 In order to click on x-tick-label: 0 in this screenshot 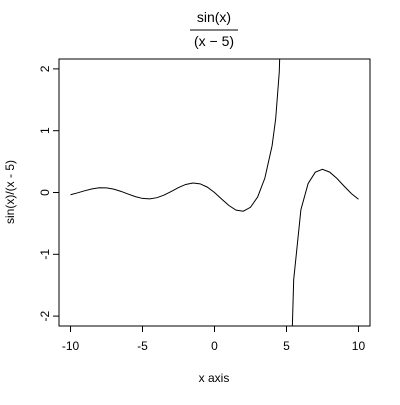, I will do `click(214, 346)`.